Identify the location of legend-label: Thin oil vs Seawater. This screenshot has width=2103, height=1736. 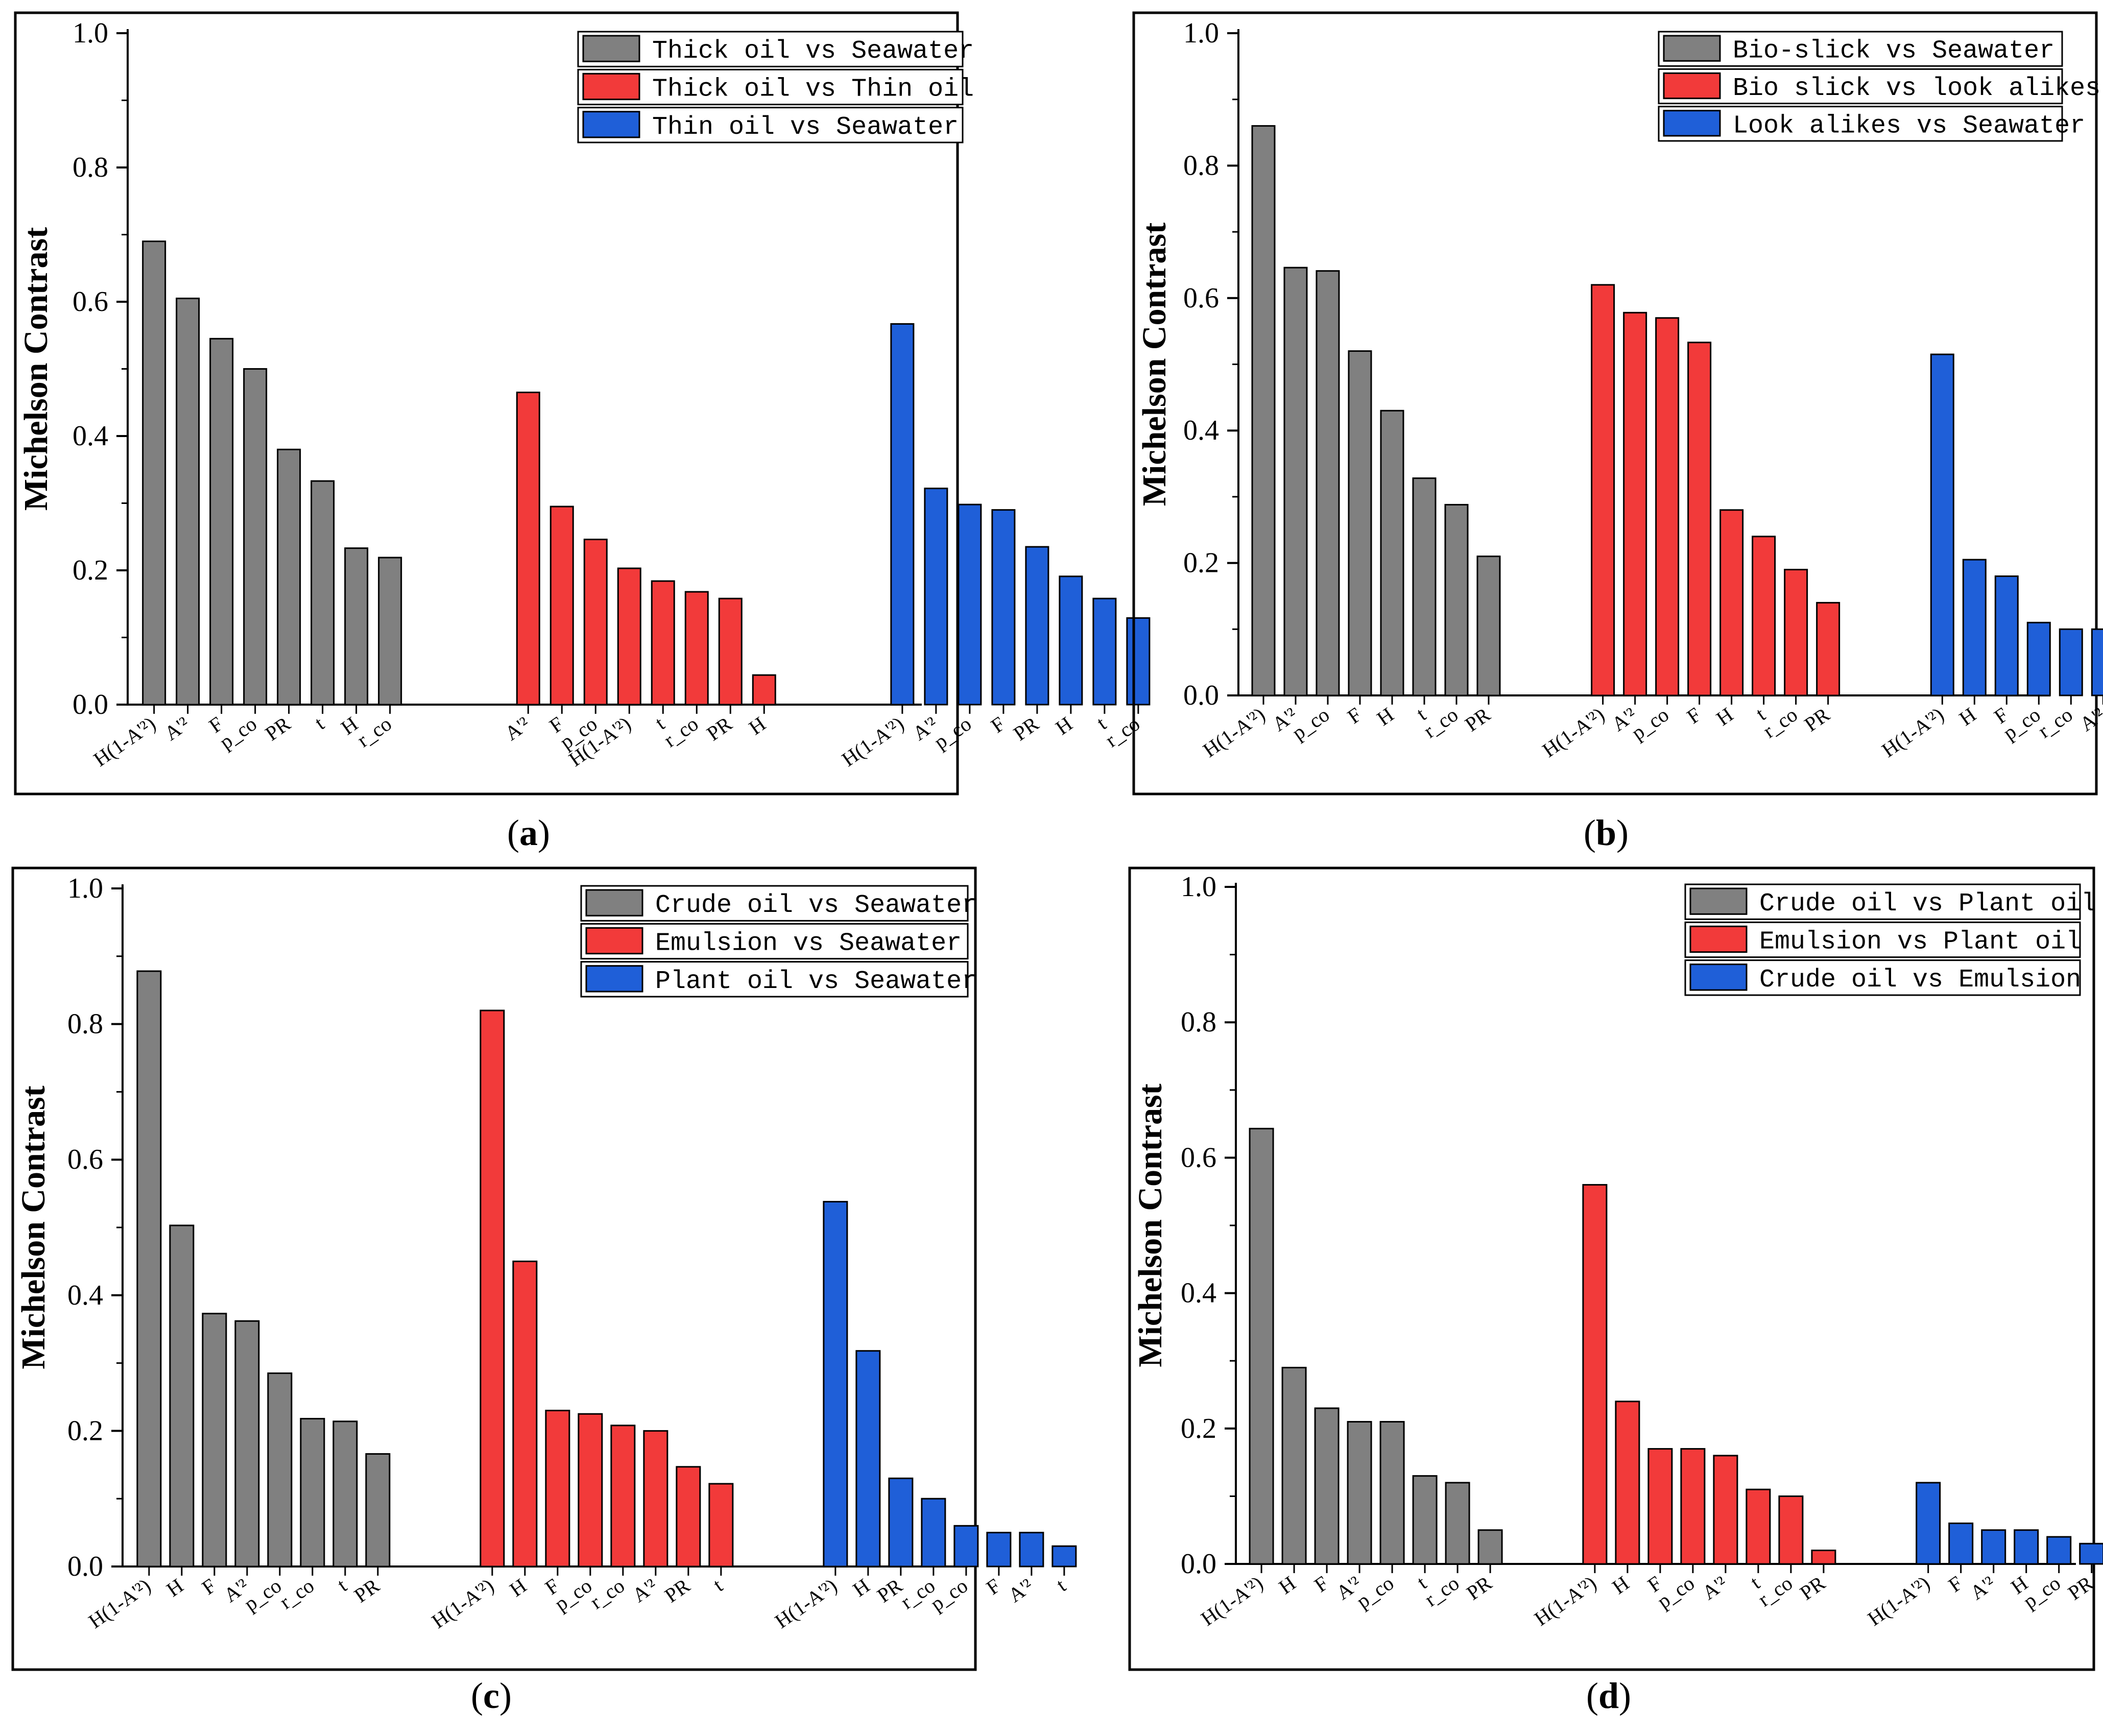
(805, 128).